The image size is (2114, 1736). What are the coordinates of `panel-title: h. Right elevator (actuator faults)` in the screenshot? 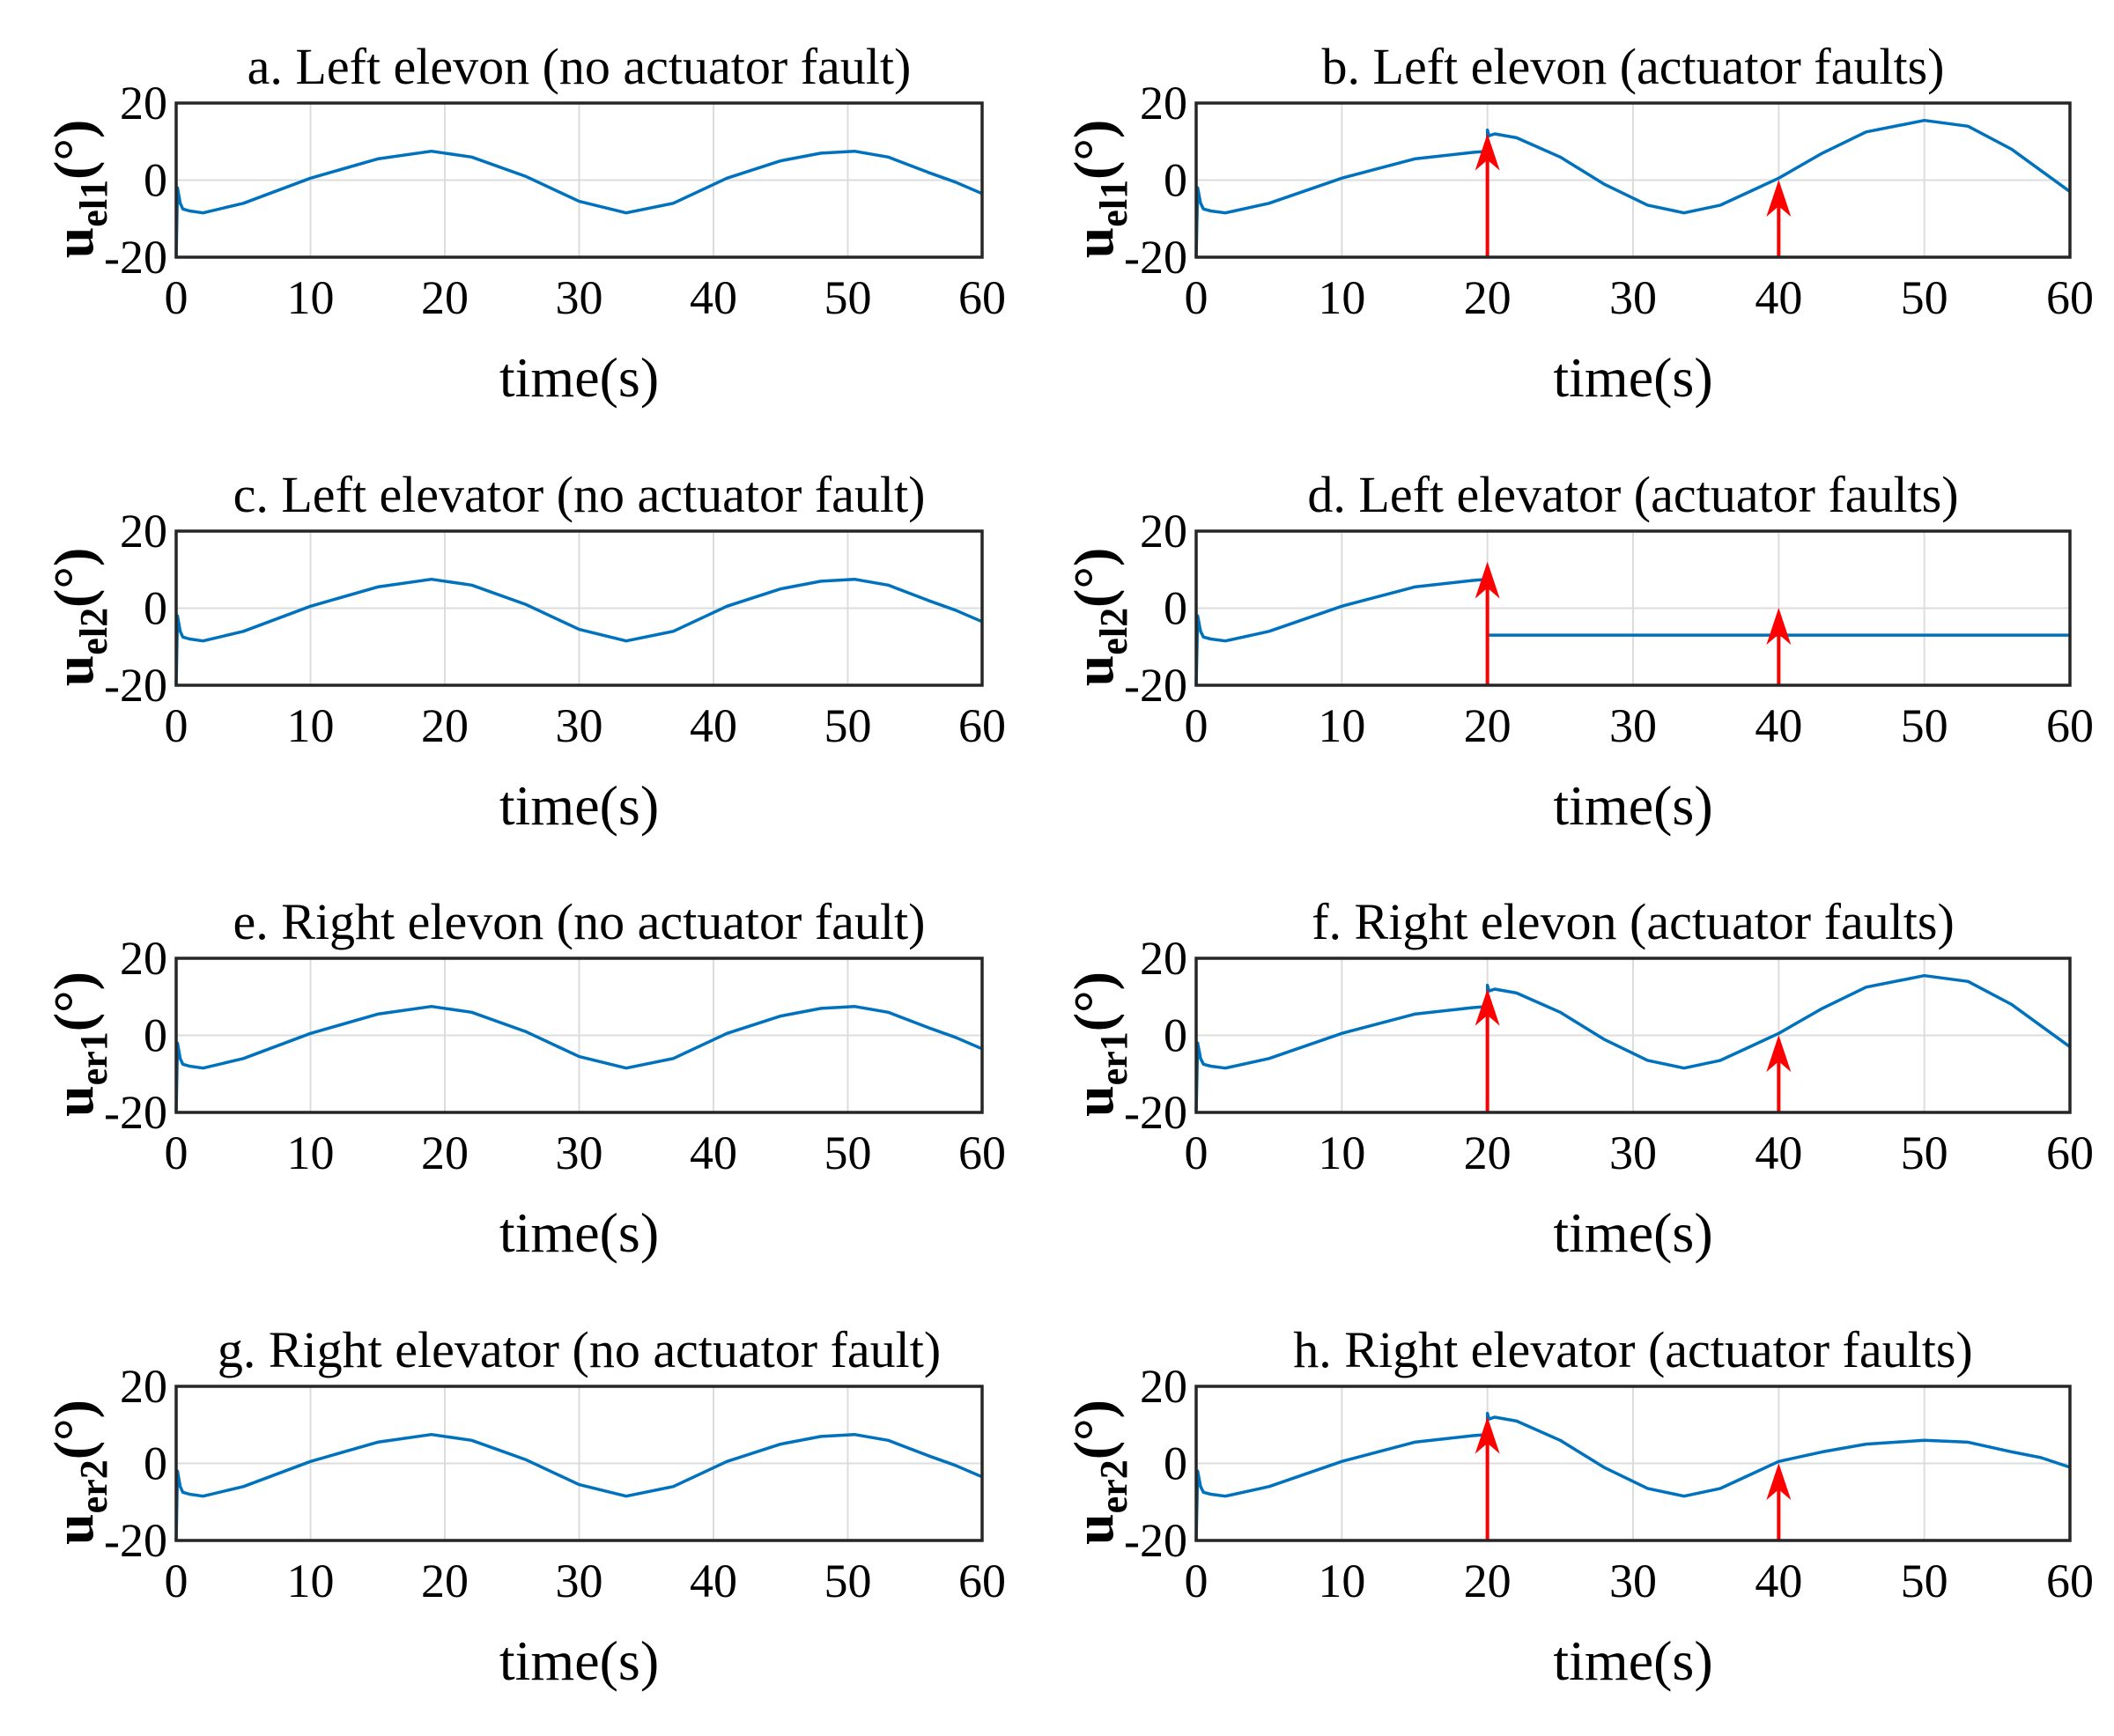 It's located at (1632, 1349).